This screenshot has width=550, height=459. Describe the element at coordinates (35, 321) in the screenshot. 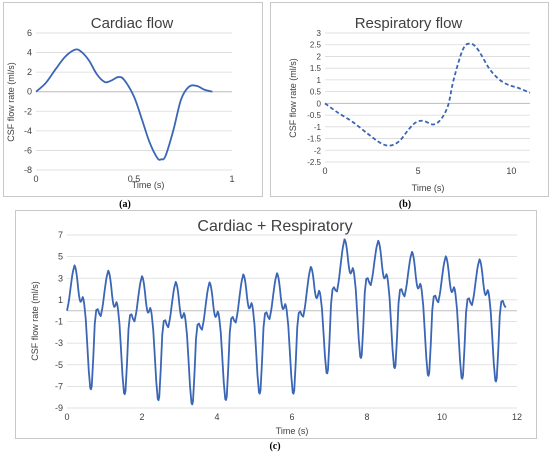

I see `y-axis-label-2: CSF flow rate (ml/s)` at that location.